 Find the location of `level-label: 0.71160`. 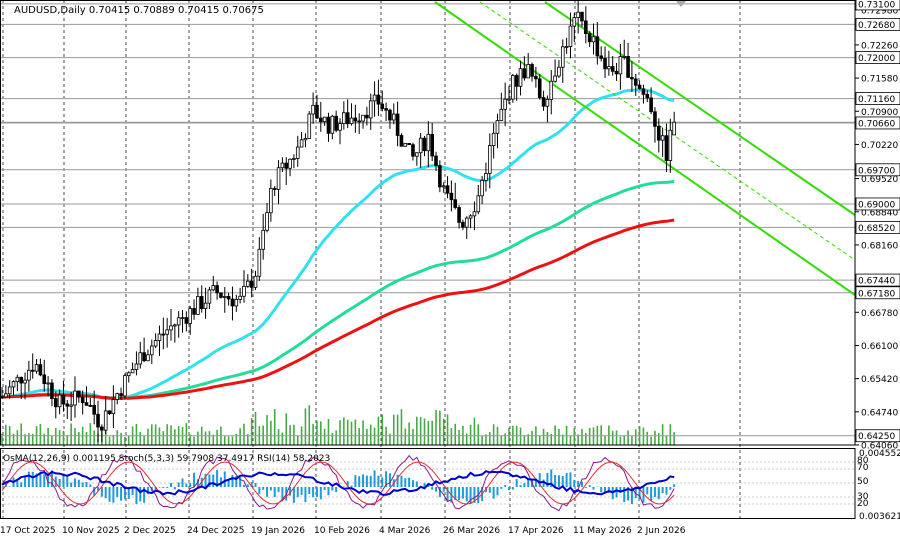

level-label: 0.71160 is located at coordinates (876, 100).